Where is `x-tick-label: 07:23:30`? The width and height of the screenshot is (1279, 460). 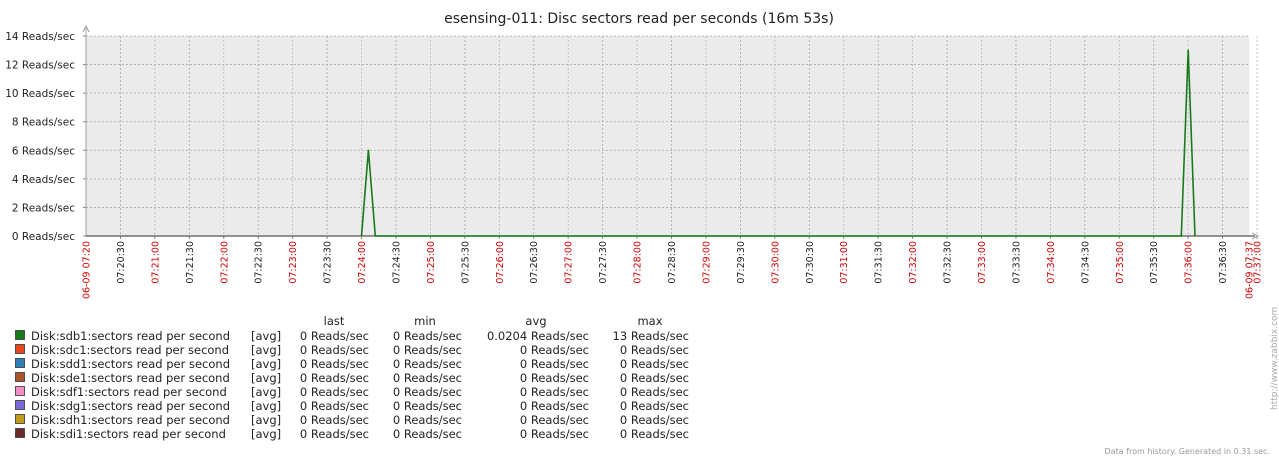
x-tick-label: 07:23:30 is located at coordinates (328, 262).